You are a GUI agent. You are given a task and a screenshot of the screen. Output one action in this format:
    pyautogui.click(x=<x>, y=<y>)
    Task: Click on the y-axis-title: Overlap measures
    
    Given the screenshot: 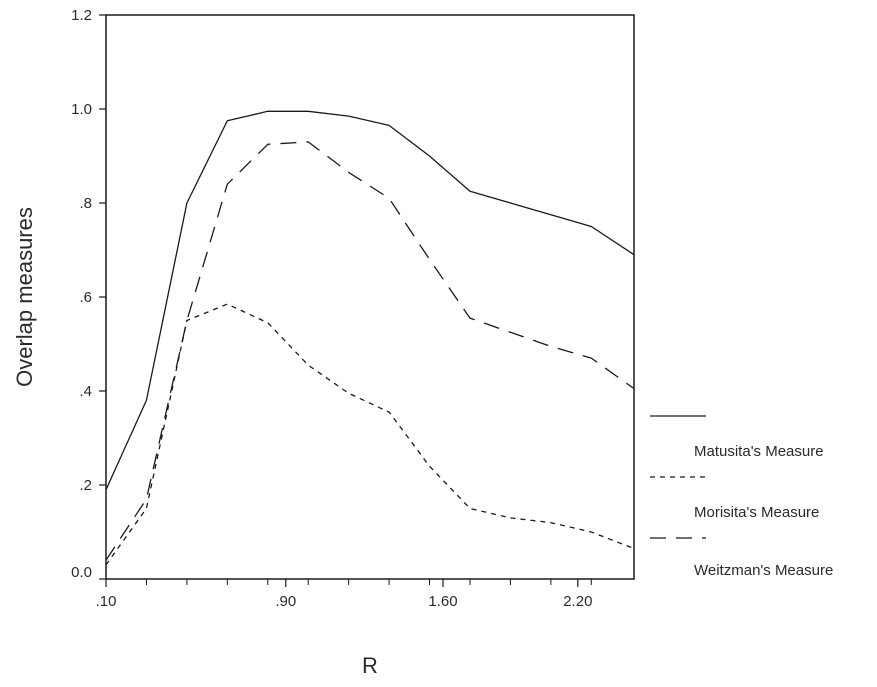 What is the action you would take?
    pyautogui.click(x=24, y=297)
    